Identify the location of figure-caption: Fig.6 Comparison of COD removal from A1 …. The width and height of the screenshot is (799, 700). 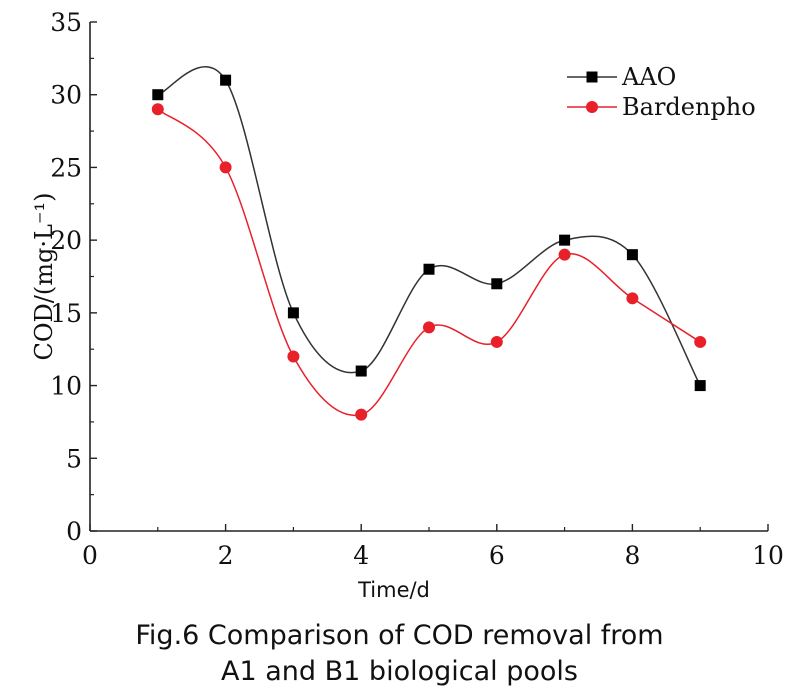
(399, 654).